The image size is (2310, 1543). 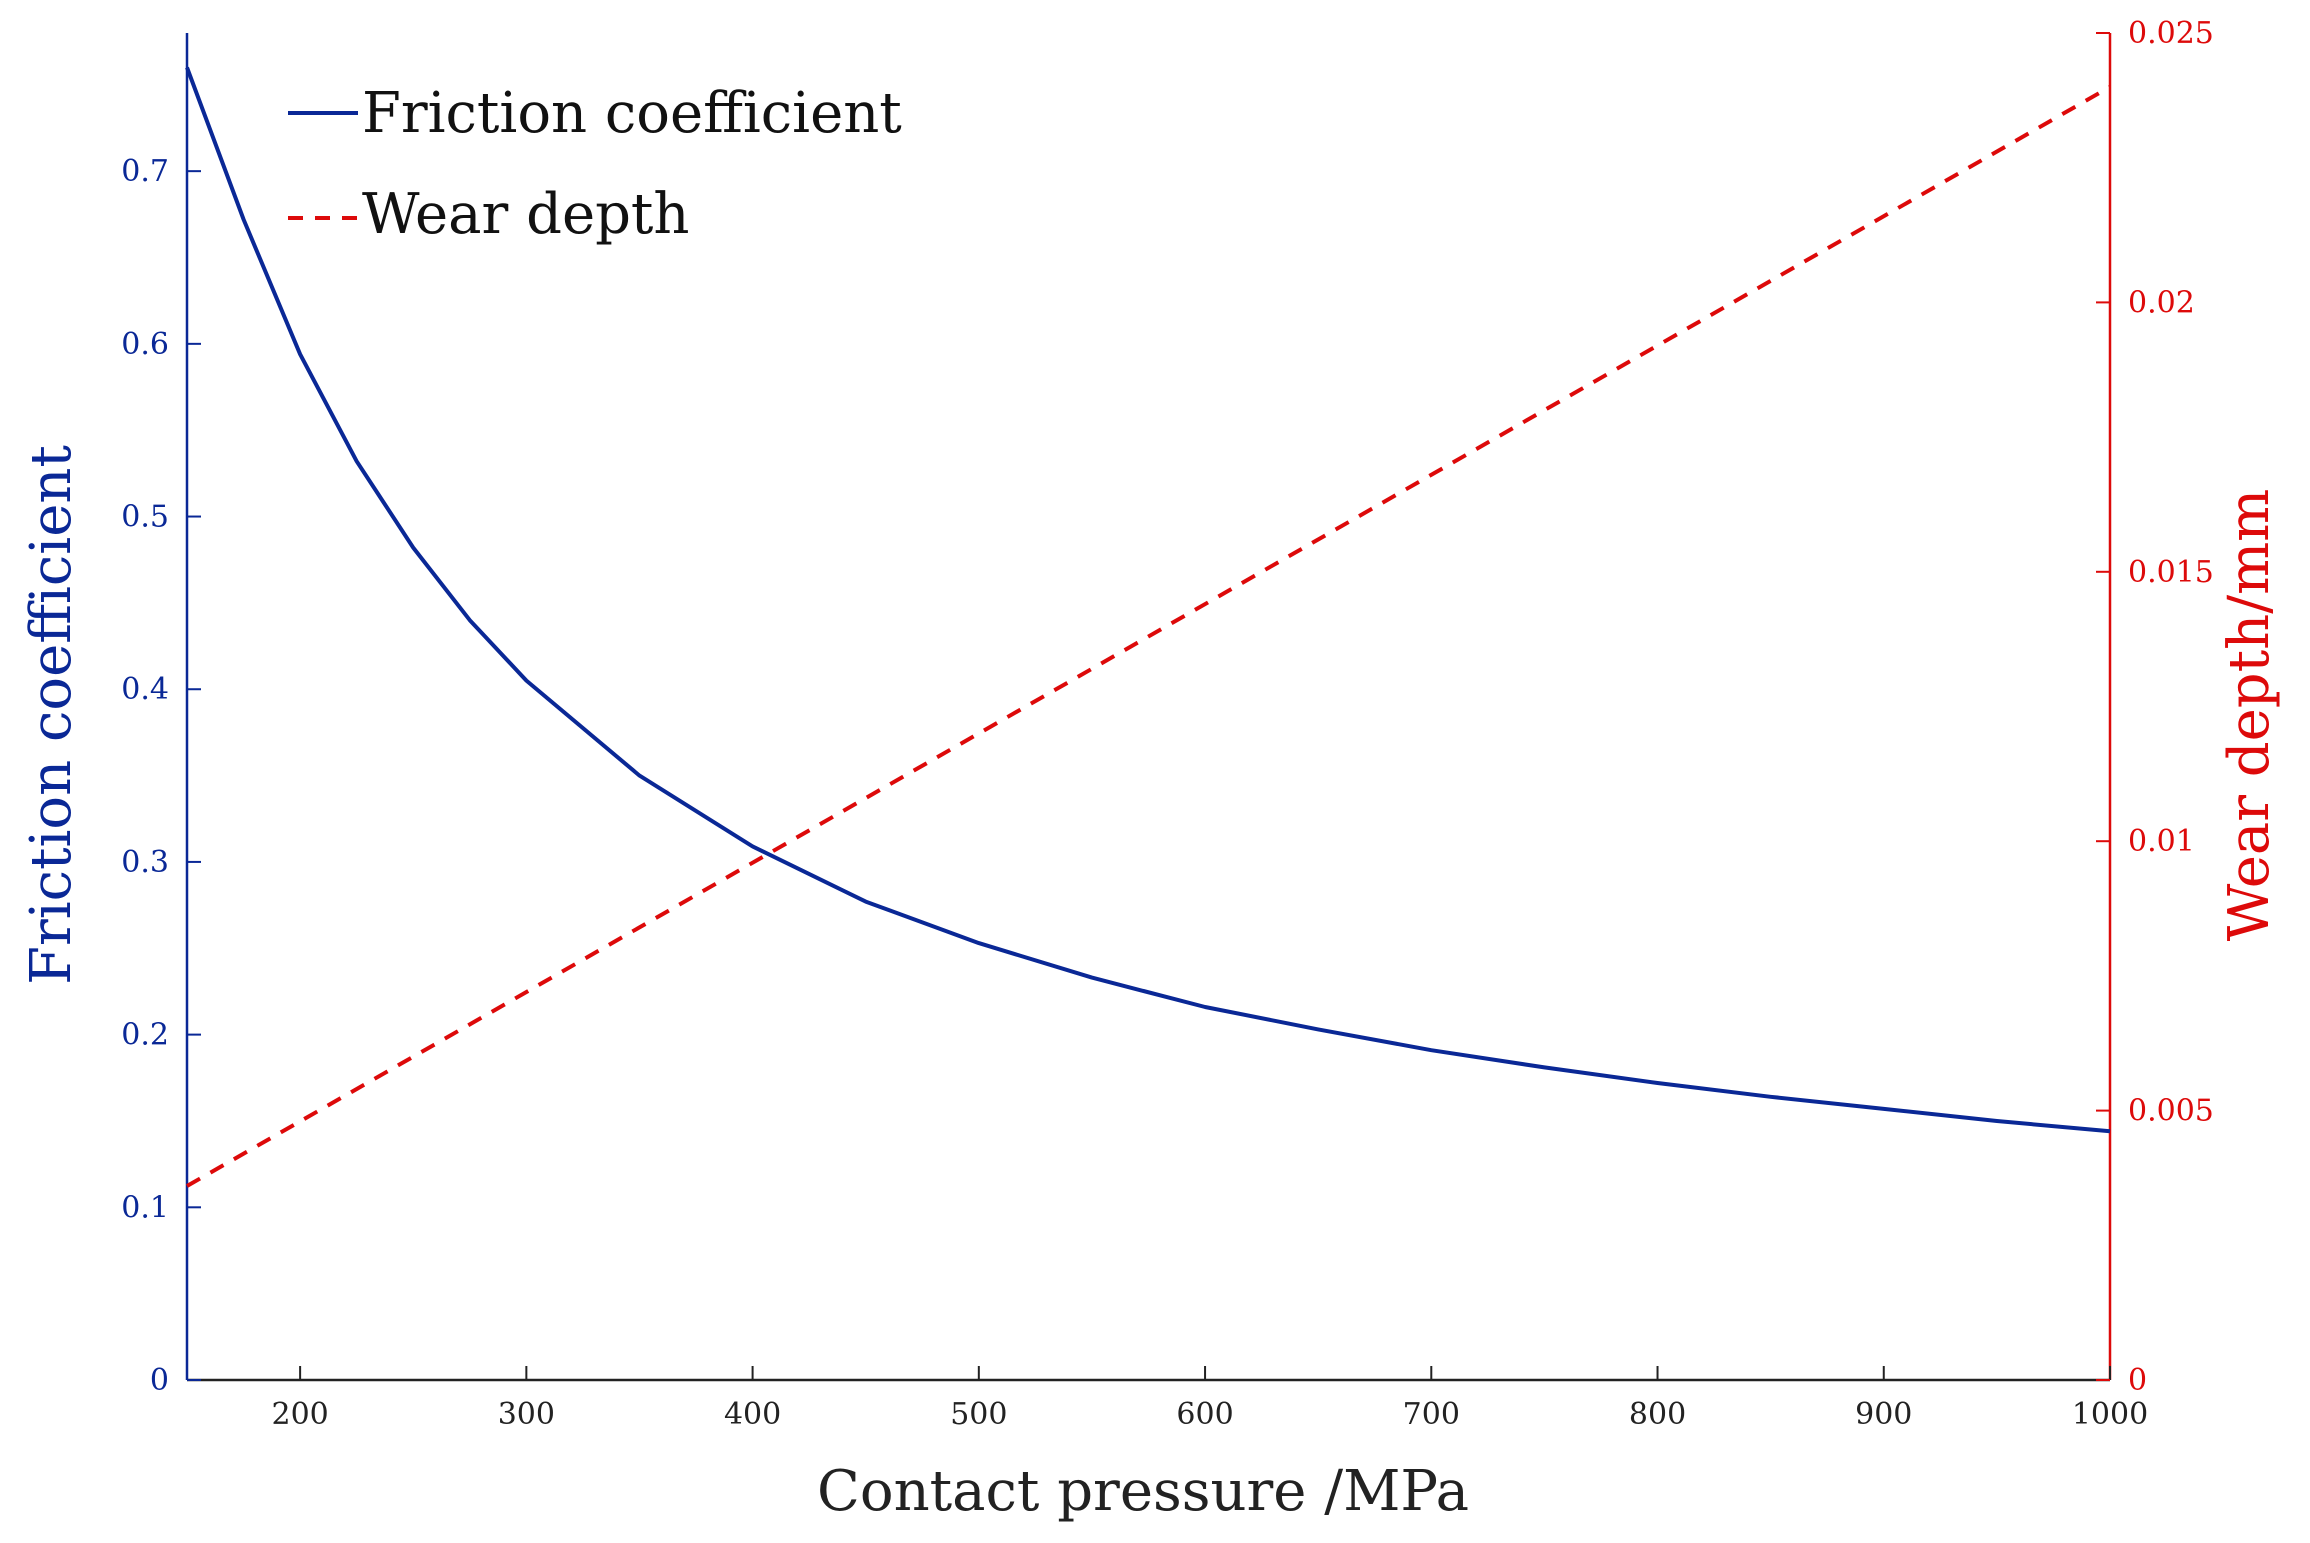 What do you see at coordinates (2110, 1414) in the screenshot?
I see `x-tick-label: 1000` at bounding box center [2110, 1414].